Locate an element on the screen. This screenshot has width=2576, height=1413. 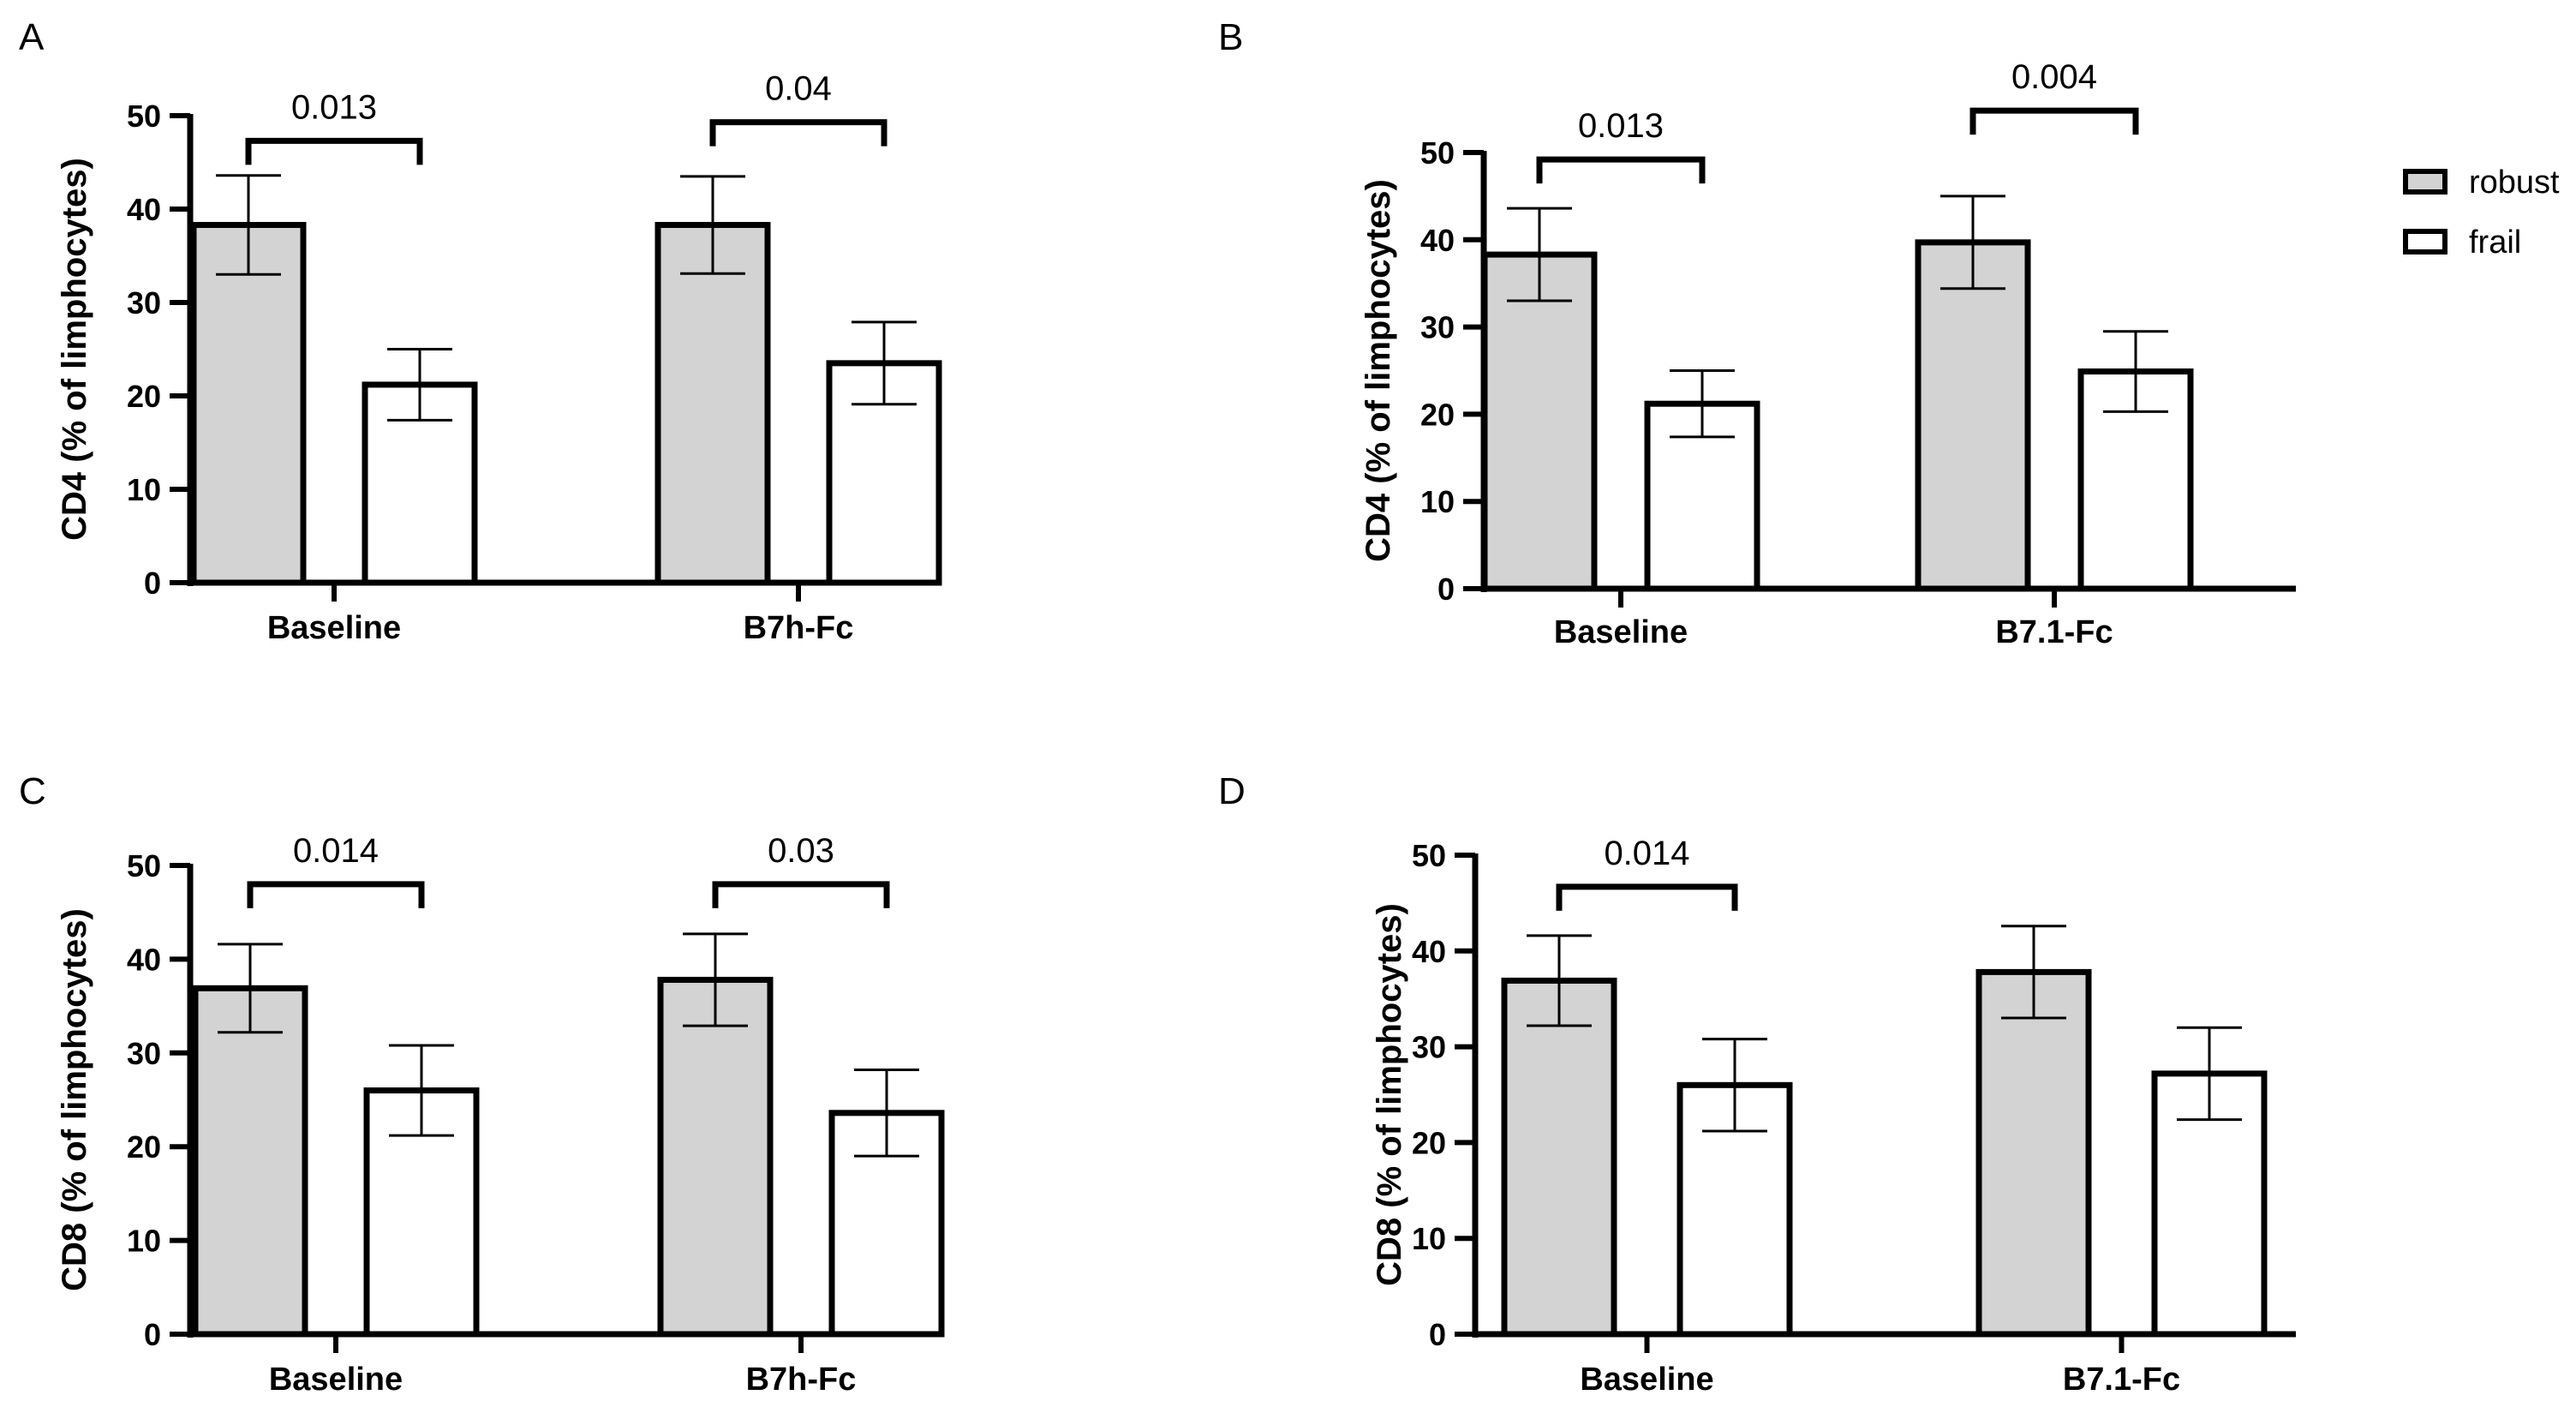
legend: robust frail is located at coordinates (2482, 212).